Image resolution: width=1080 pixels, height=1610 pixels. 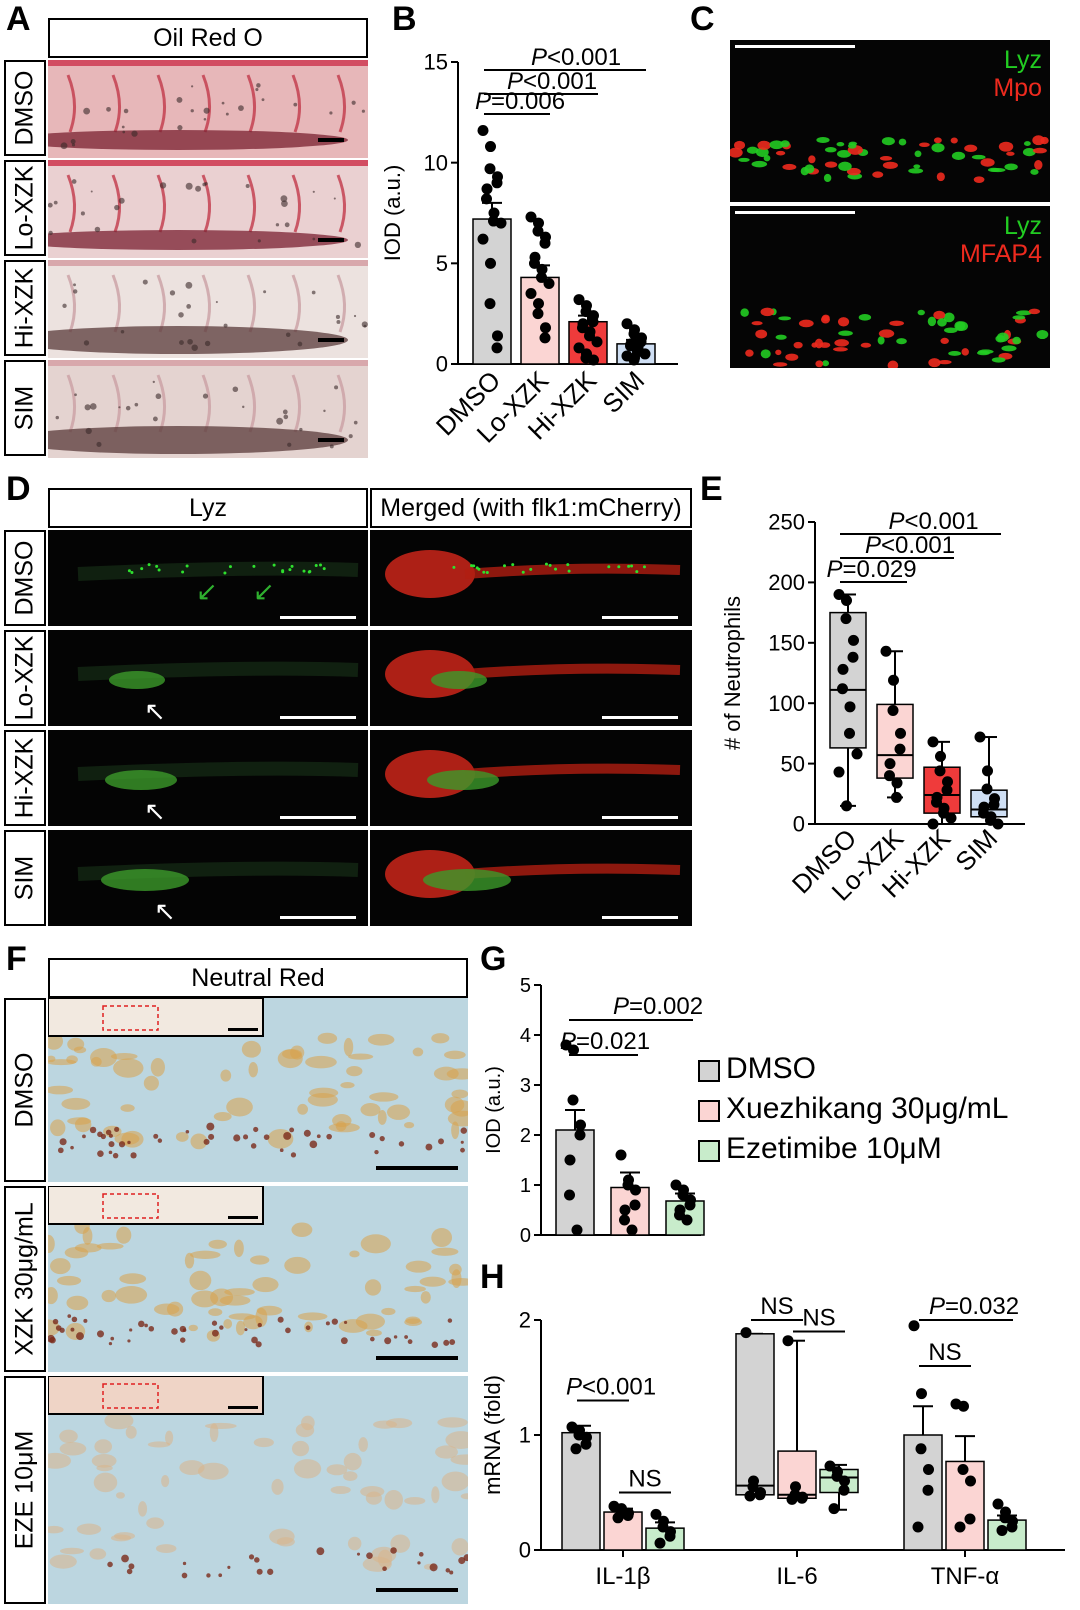 I want to click on bar, so click(x=581, y=1491).